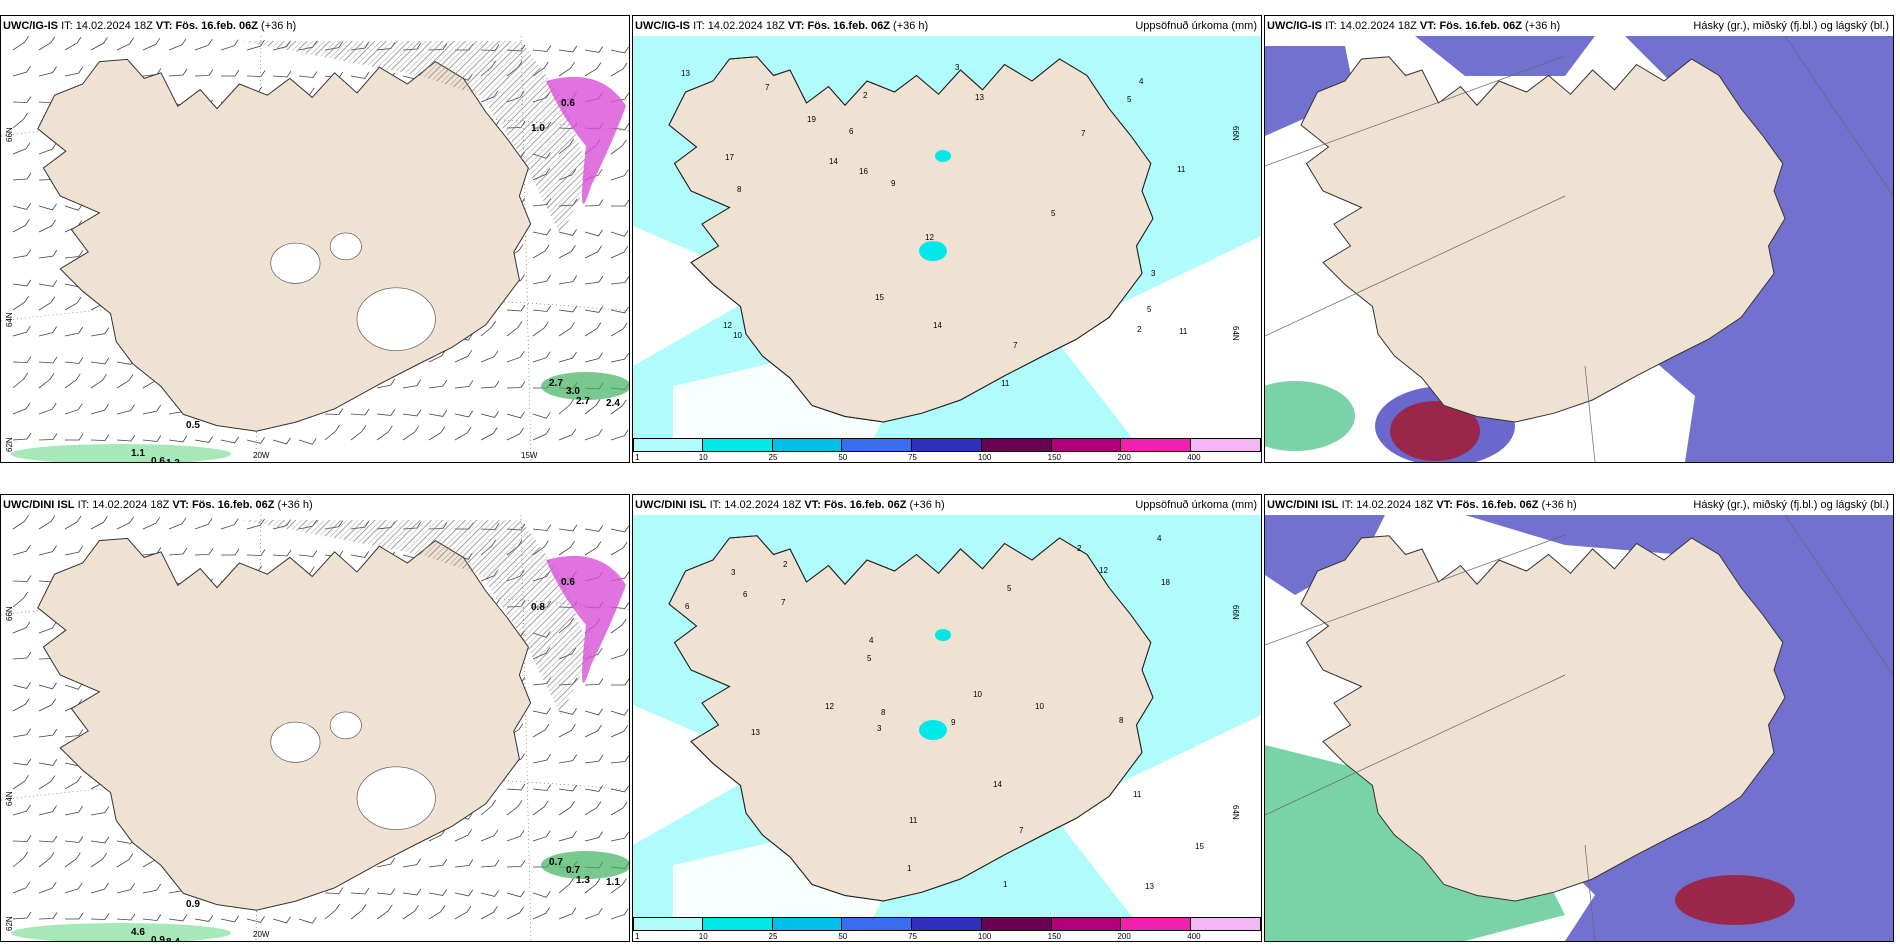  What do you see at coordinates (829, 706) in the screenshot?
I see `precip-value: 12` at bounding box center [829, 706].